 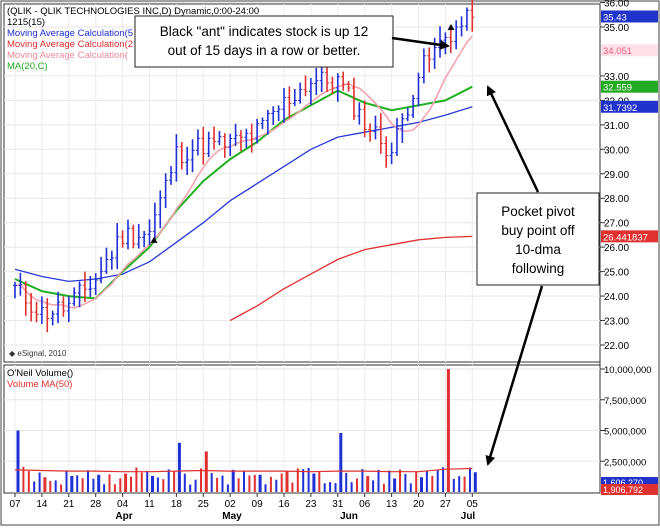 I want to click on price-tick-label: 24.00, so click(x=616, y=297).